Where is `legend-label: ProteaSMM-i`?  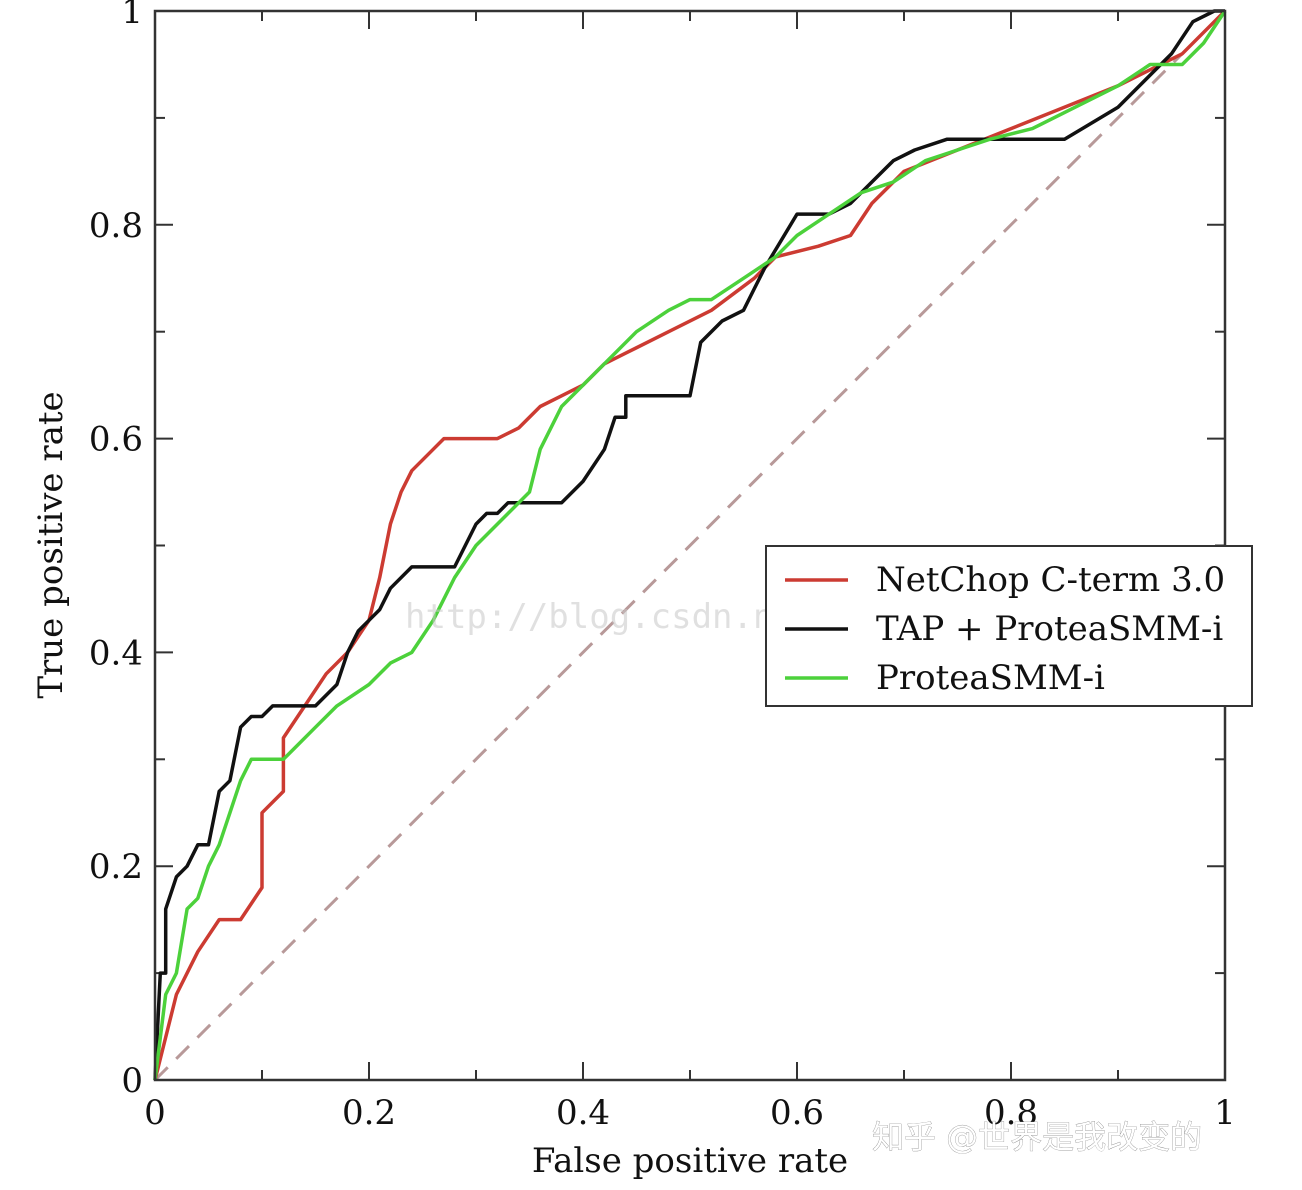
legend-label: ProteaSMM-i is located at coordinates (990, 678).